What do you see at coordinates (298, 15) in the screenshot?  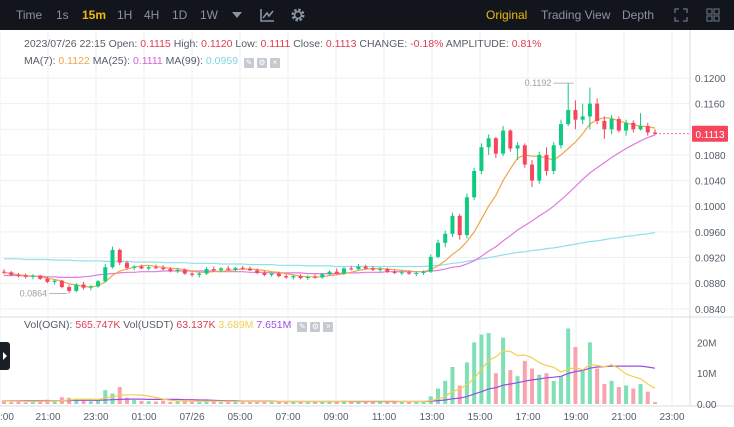 I see `settings-gear-icon` at bounding box center [298, 15].